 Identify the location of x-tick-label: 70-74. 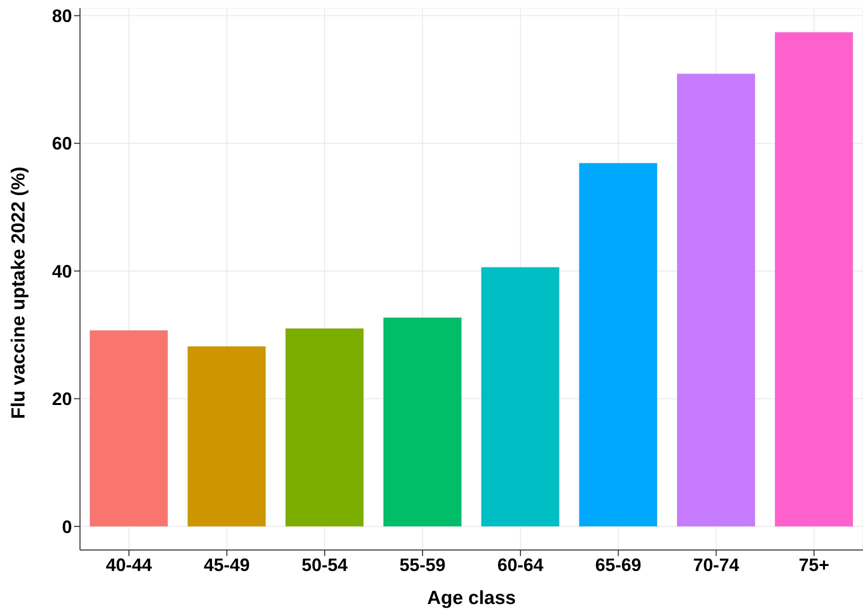
(716, 564).